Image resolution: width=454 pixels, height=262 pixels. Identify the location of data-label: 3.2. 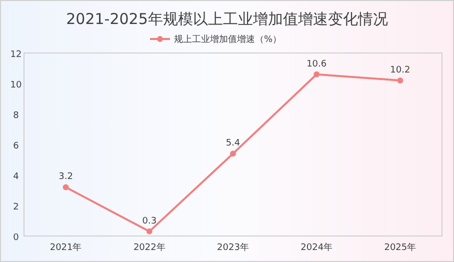
(65, 177).